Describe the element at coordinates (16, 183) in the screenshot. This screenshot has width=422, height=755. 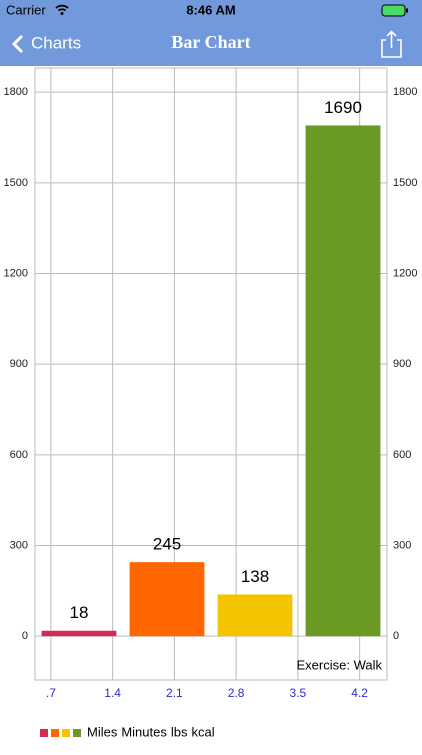
I see `y-tick-label: 1500` at that location.